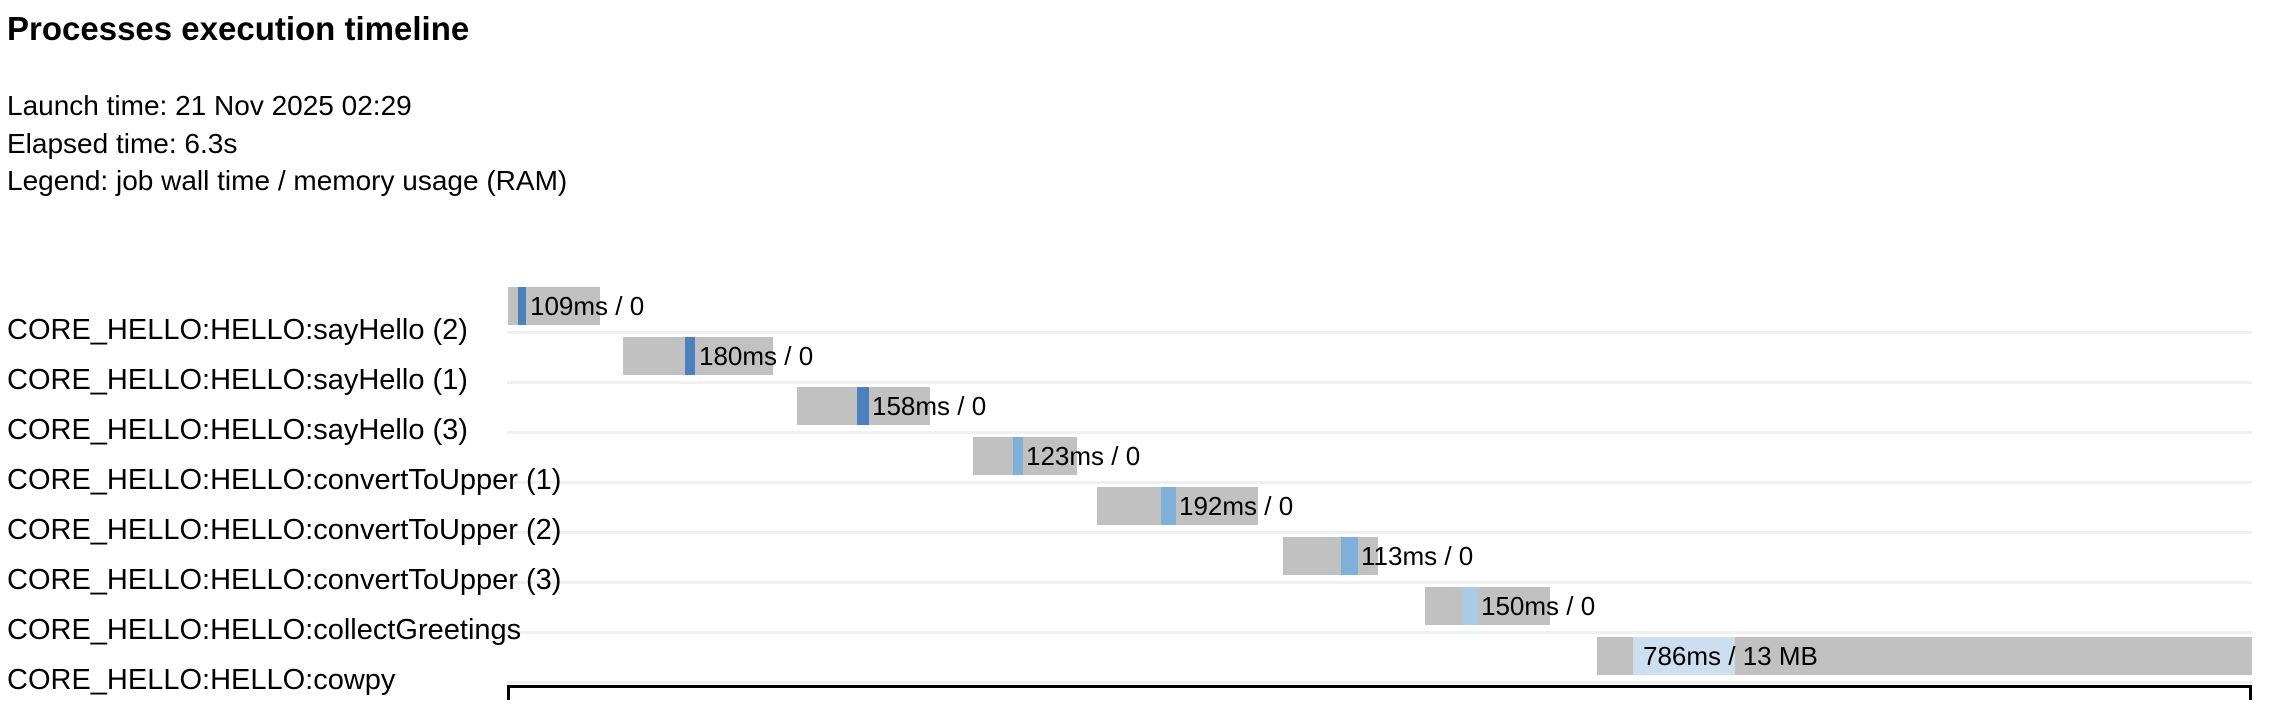  Describe the element at coordinates (264, 630) in the screenshot. I see `row-label: CORE_HELLO:HELLO:collectGreetings` at that location.